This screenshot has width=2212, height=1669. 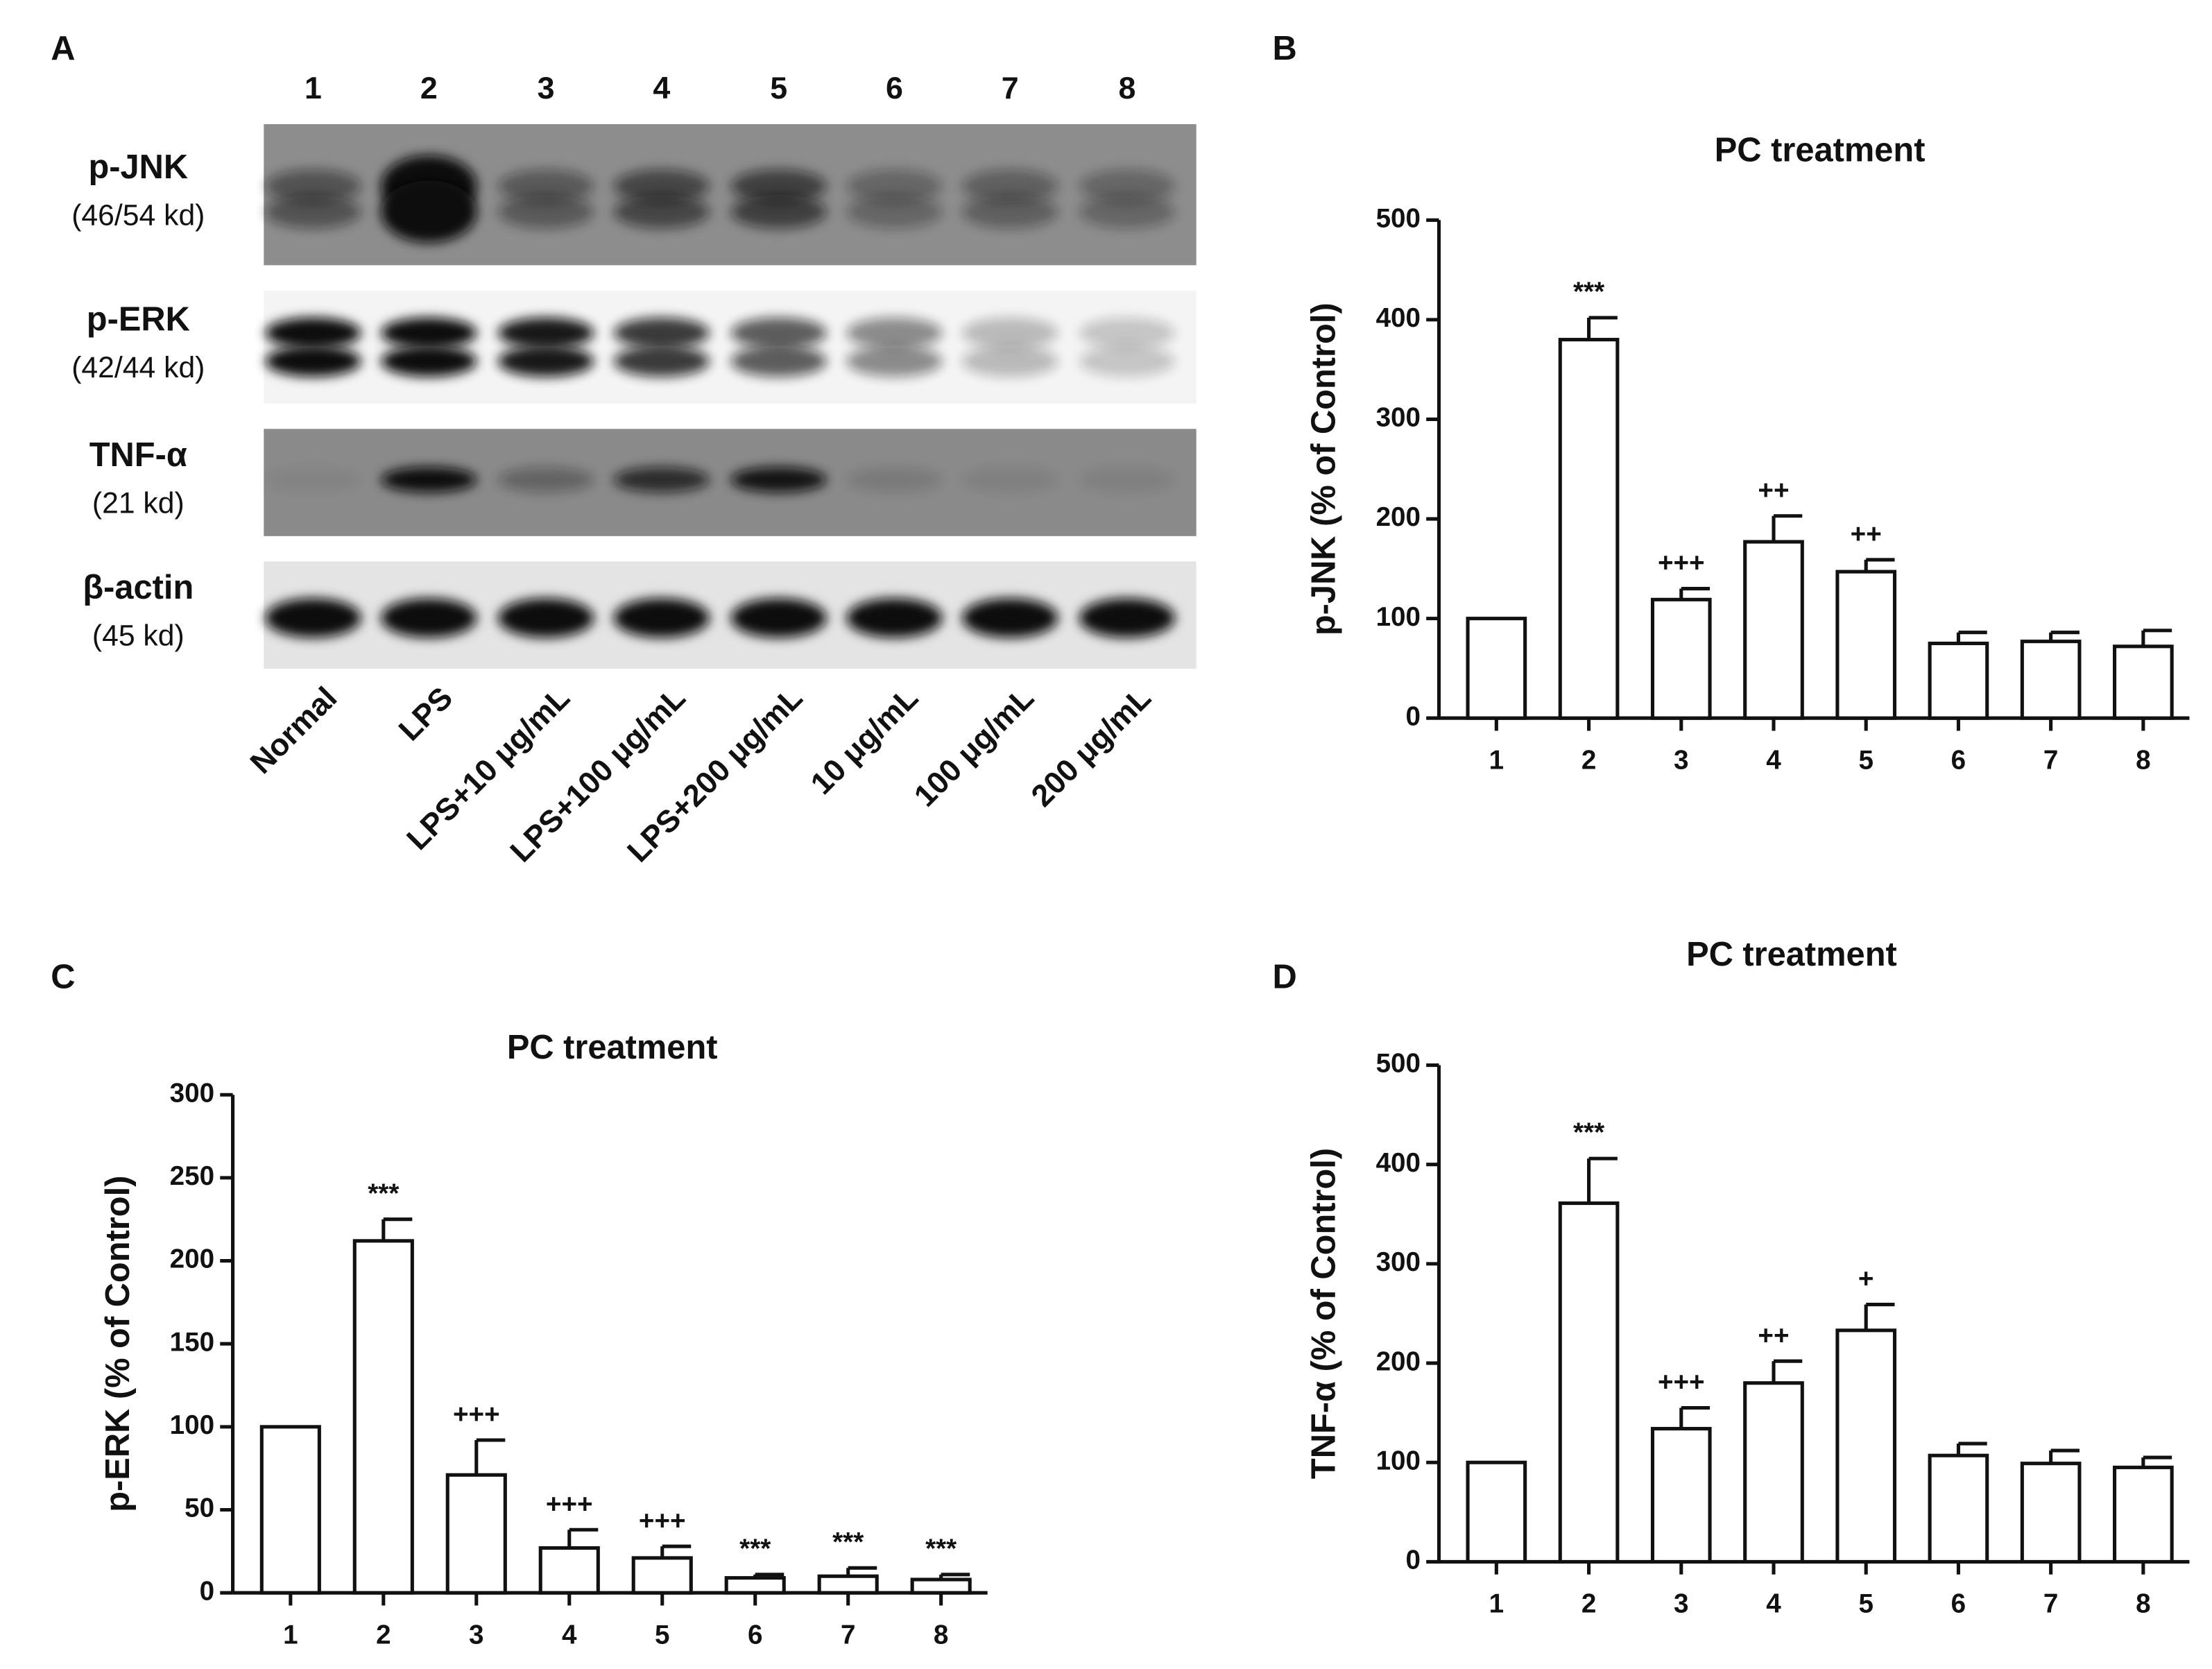 I want to click on lane-number: 5, so click(x=779, y=88).